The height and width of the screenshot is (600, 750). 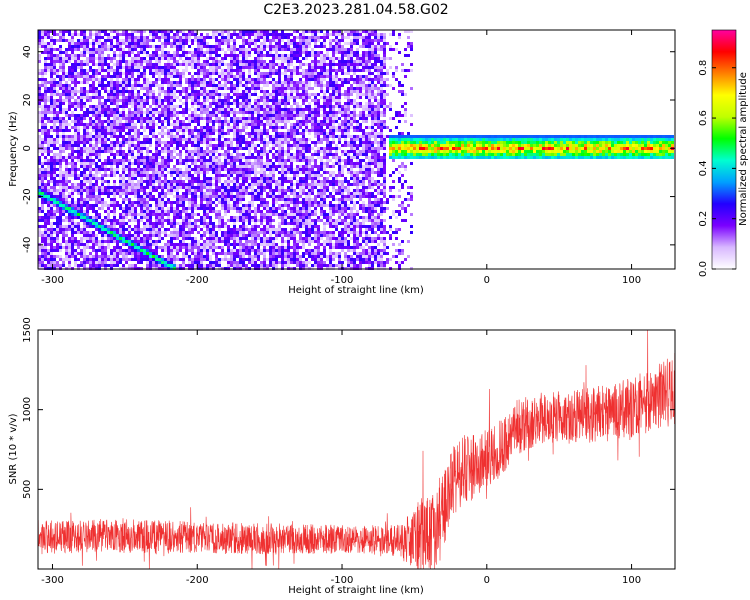 I want to click on figure-title: C2E3.2023.281.04.58.G02, so click(x=355, y=10).